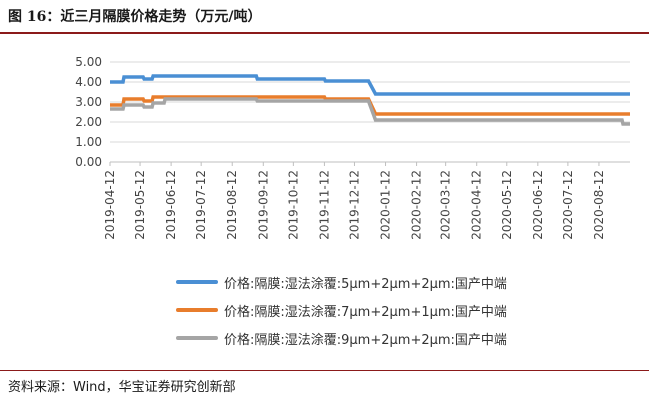  I want to click on x-tick-label: 2019-08-12, so click(232, 205).